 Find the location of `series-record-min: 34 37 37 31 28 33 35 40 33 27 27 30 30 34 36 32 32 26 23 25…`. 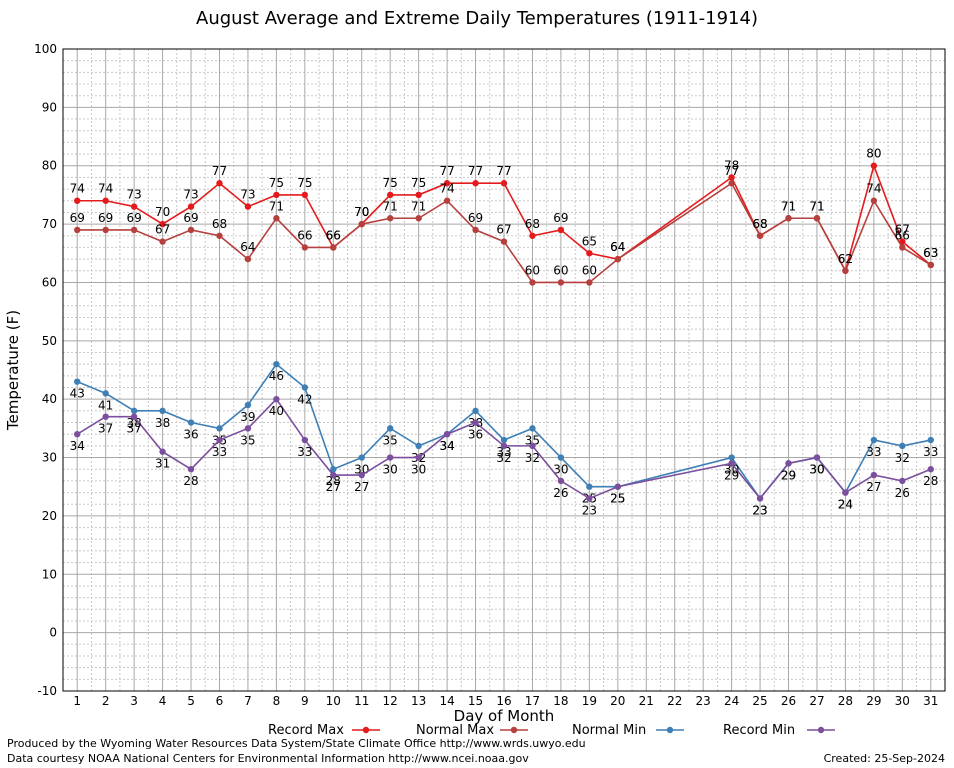

series-record-min: 34 37 37 31 28 33 35 40 33 27 27 30 30 34 36 32 32 26 23 25… is located at coordinates (504, 456).